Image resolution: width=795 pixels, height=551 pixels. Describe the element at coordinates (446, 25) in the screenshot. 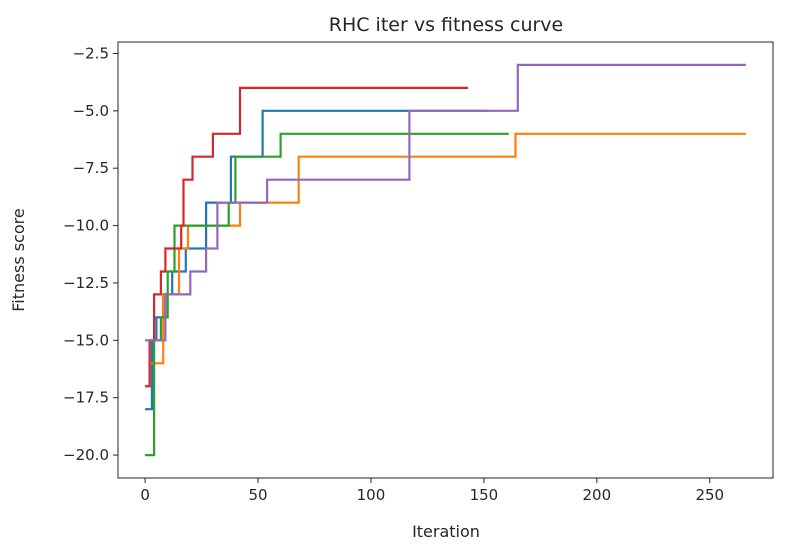

I see `chart-title: RHC iter vs fitness curve` at that location.